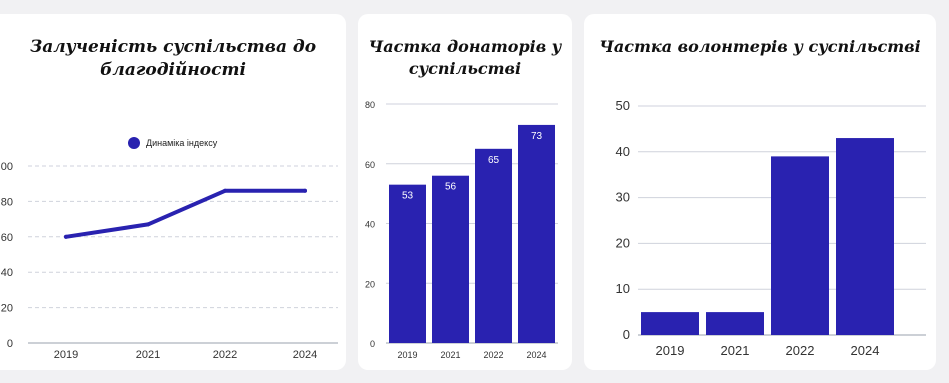 Image resolution: width=949 pixels, height=383 pixels. What do you see at coordinates (623, 197) in the screenshot?
I see `y-tick-label: 30` at bounding box center [623, 197].